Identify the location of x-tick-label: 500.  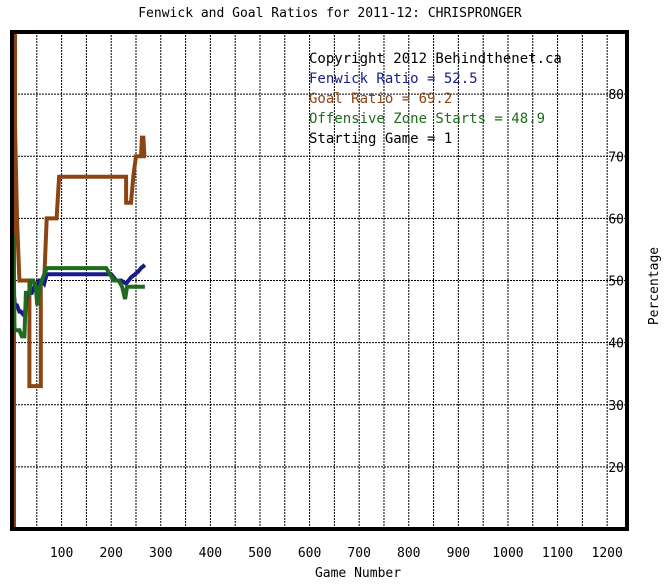
(259, 553).